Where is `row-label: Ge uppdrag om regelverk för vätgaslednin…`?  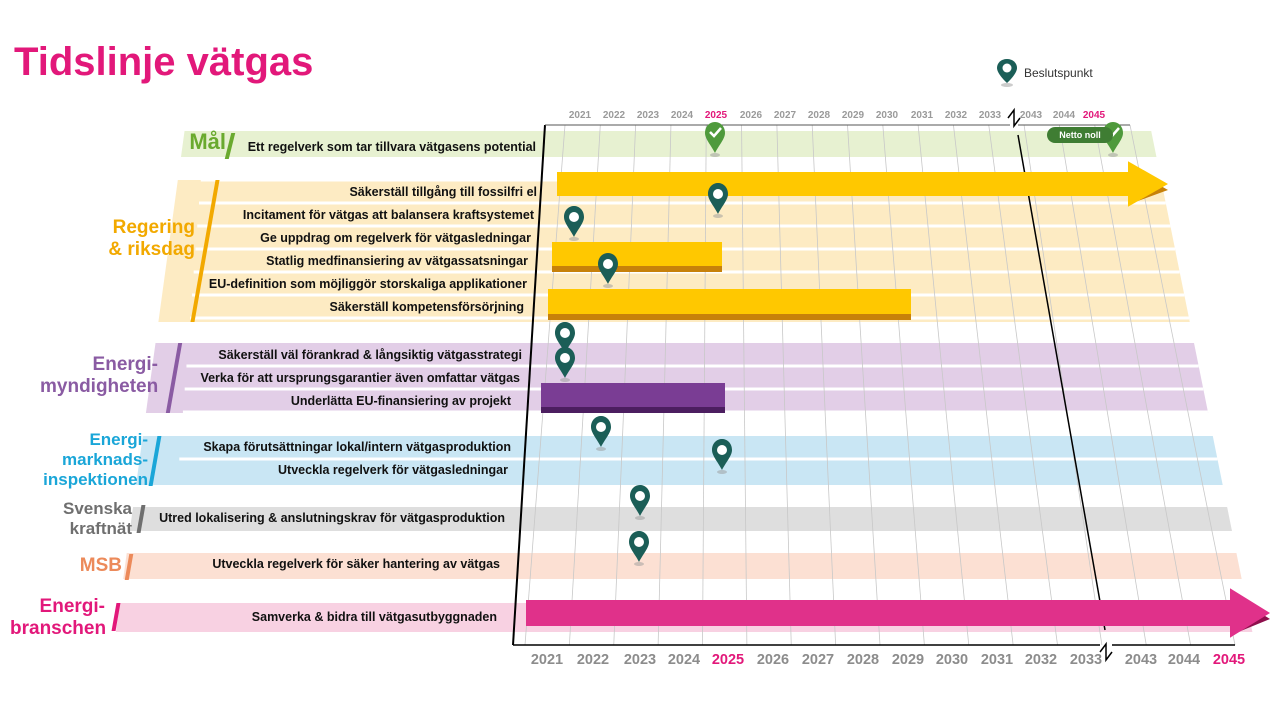 row-label: Ge uppdrag om regelverk för vätgaslednin… is located at coordinates (395, 238).